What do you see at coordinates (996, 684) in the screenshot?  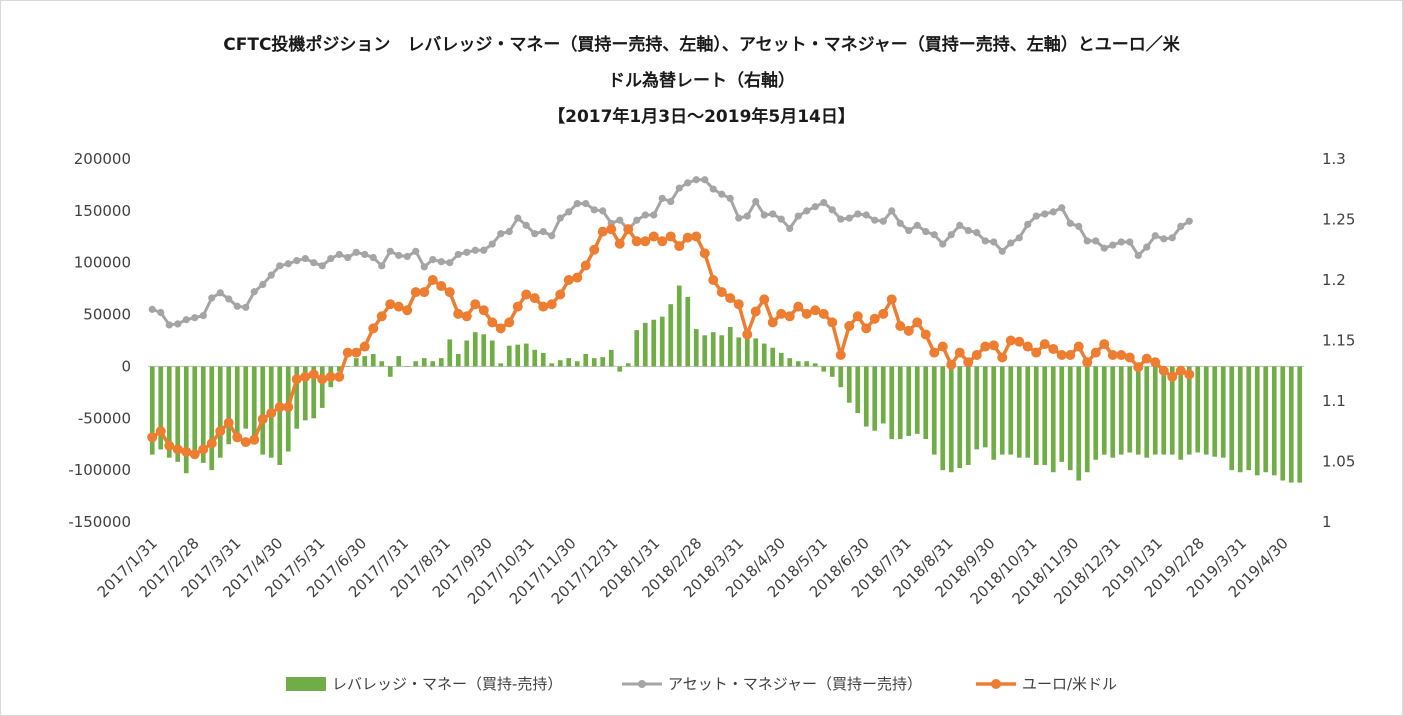 I see `legend-marker-eurusd` at bounding box center [996, 684].